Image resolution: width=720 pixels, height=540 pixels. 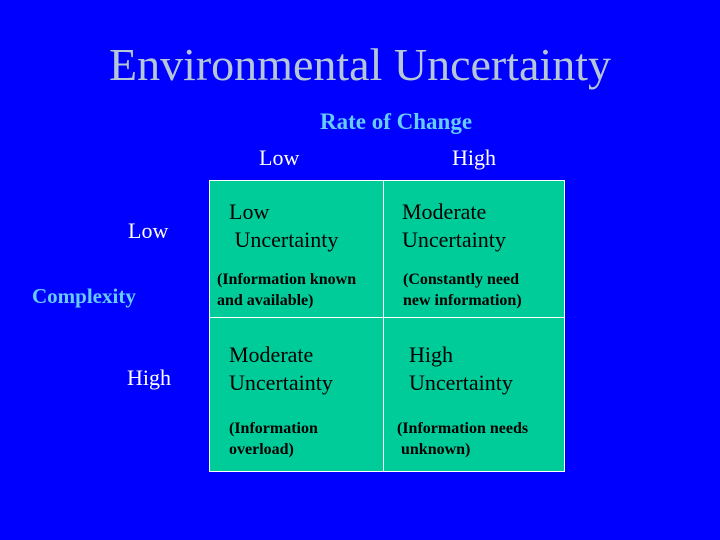 What do you see at coordinates (284, 225) in the screenshot?
I see `cell-low-low-heading: Low Uncertainty` at bounding box center [284, 225].